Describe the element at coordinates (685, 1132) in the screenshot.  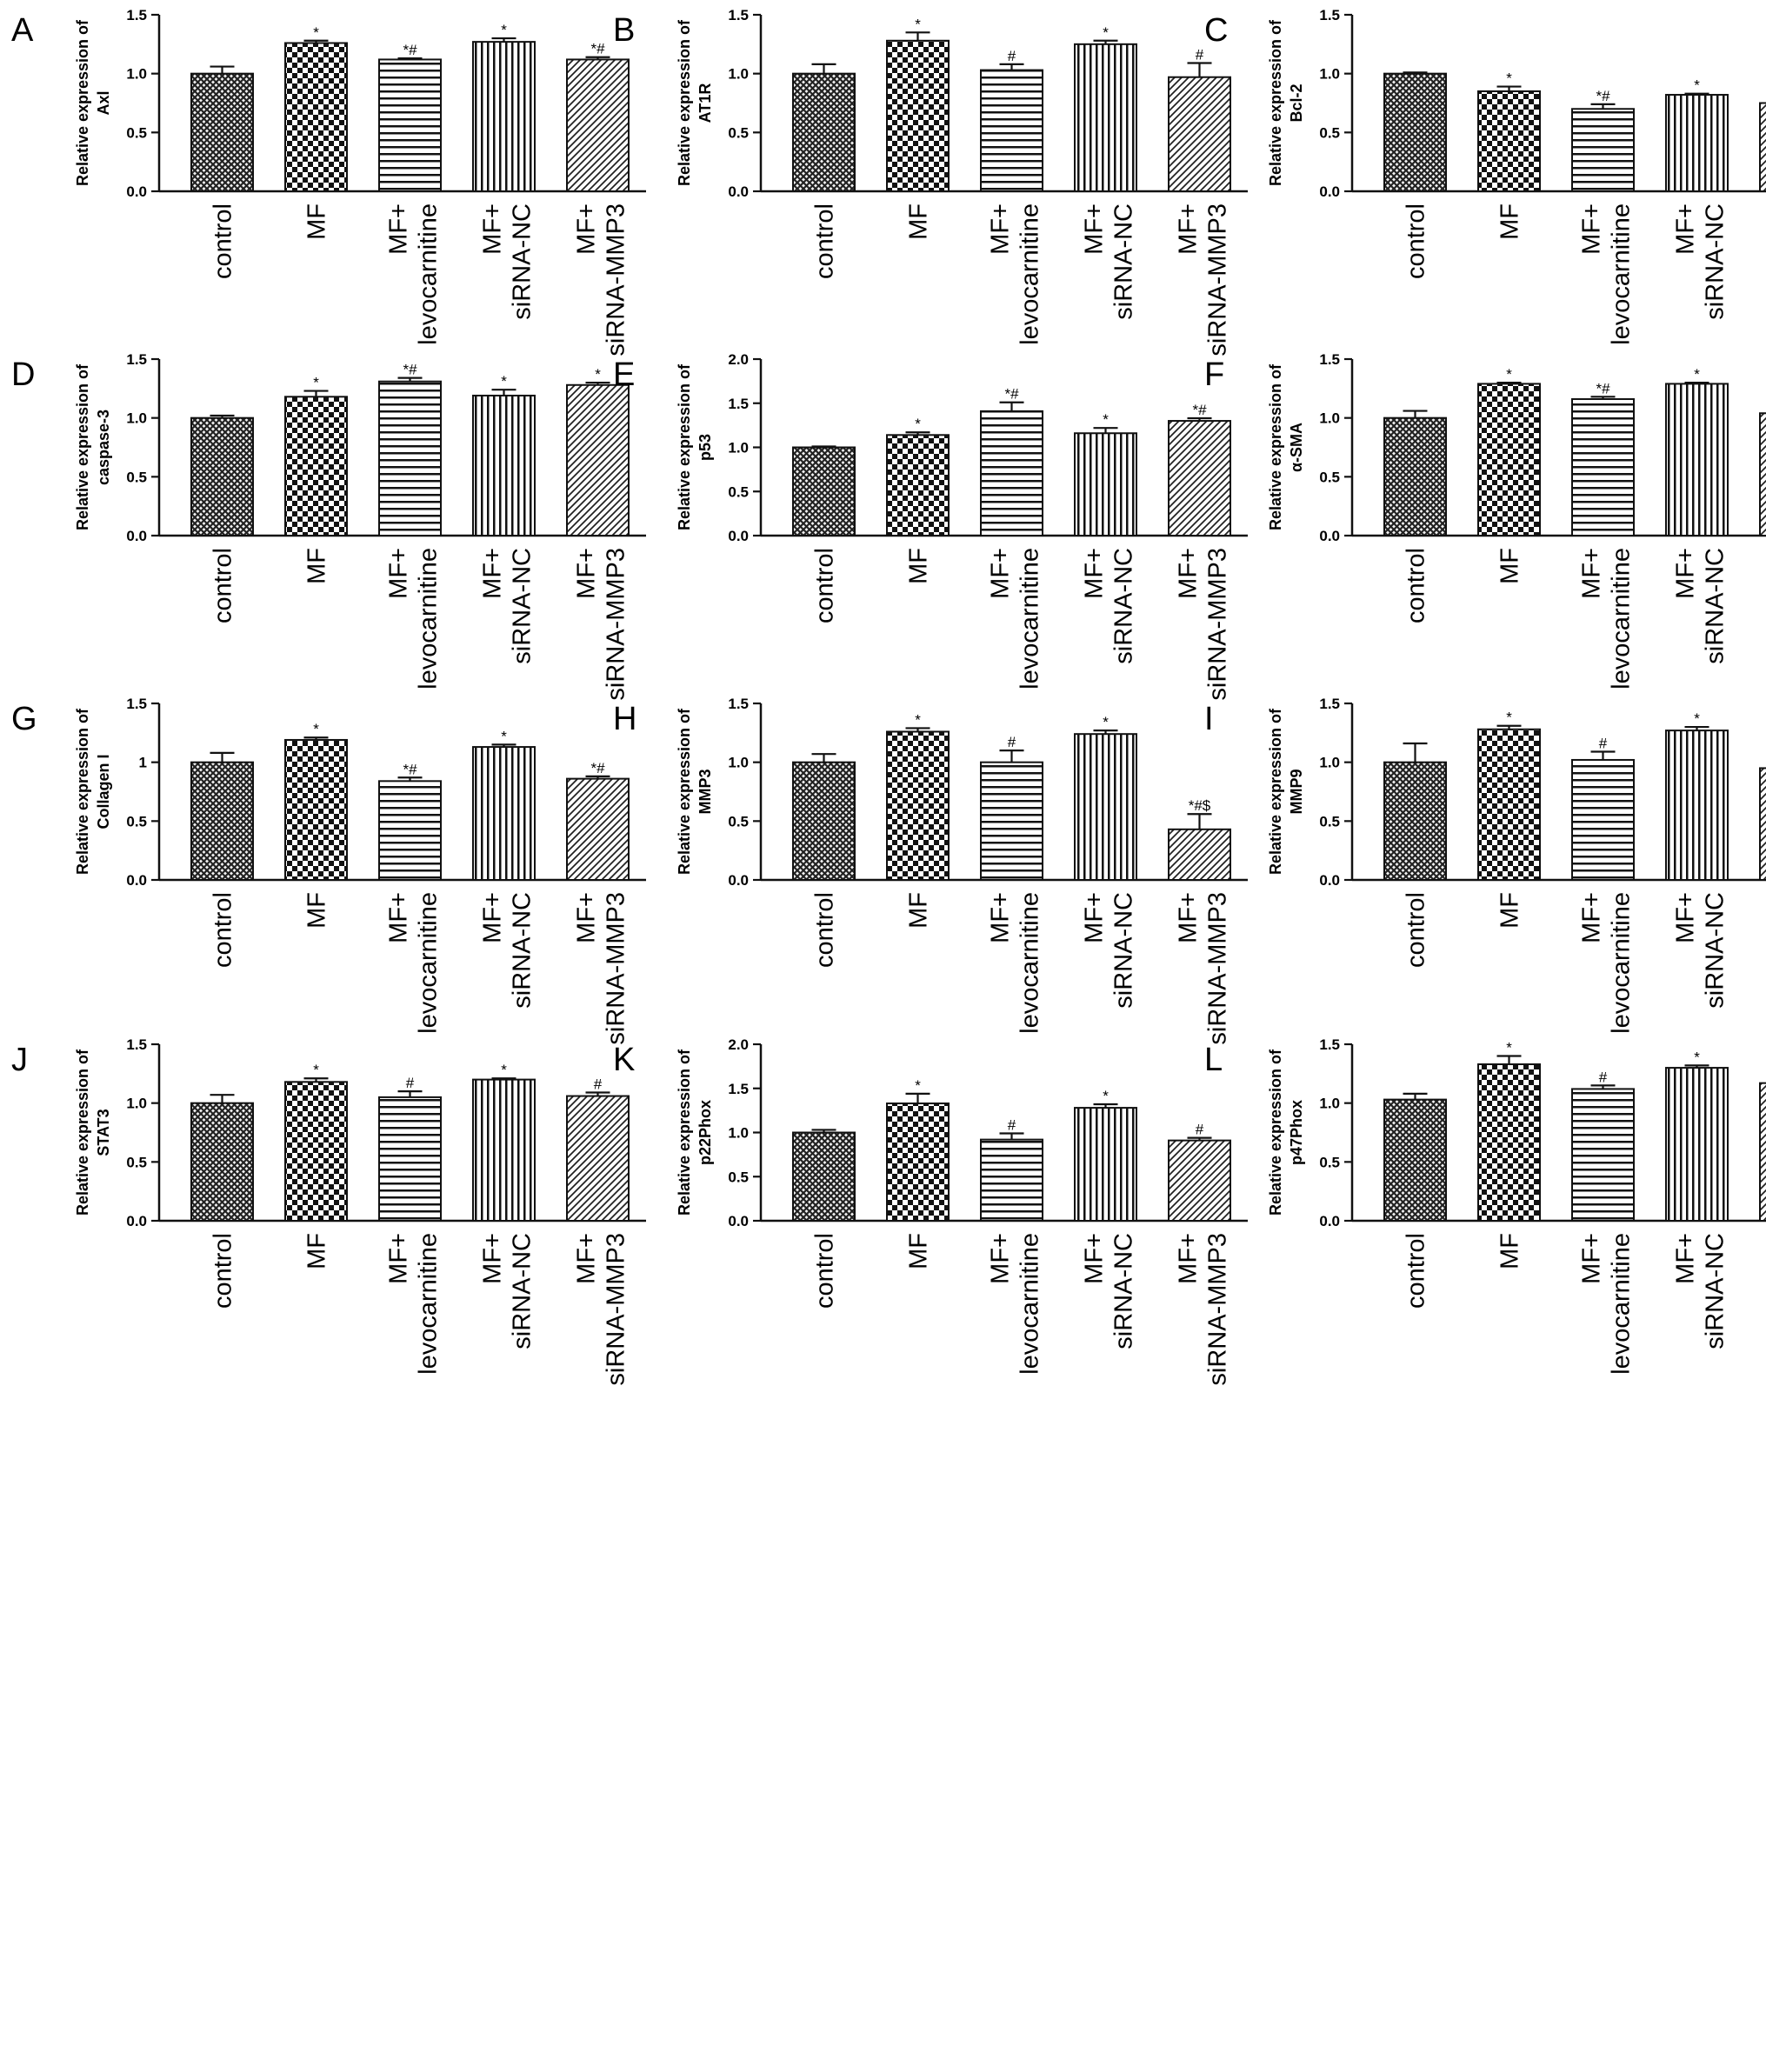
I see `y-axis-title-prefix: Relative expression of` at that location.